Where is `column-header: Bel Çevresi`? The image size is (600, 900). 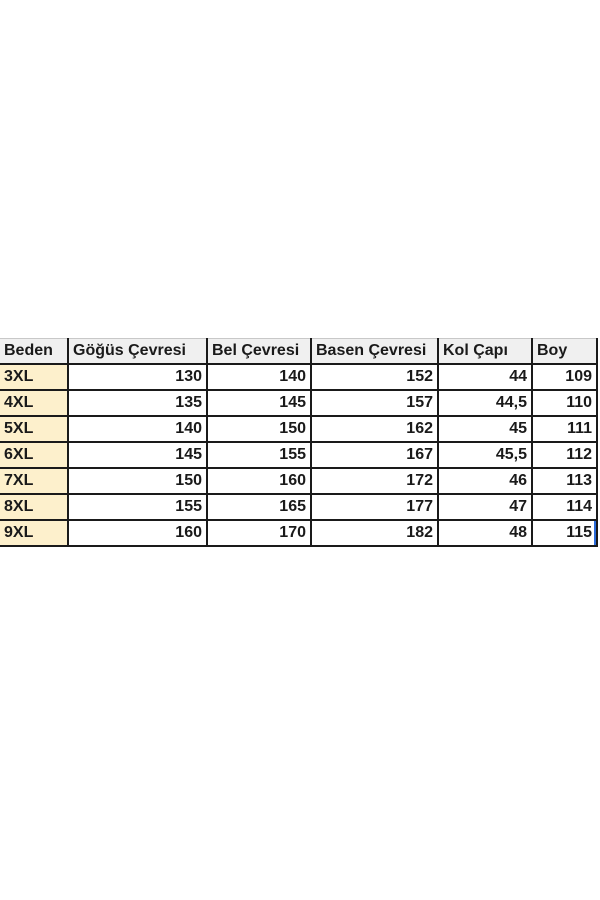
column-header: Bel Çevresi is located at coordinates (259, 351).